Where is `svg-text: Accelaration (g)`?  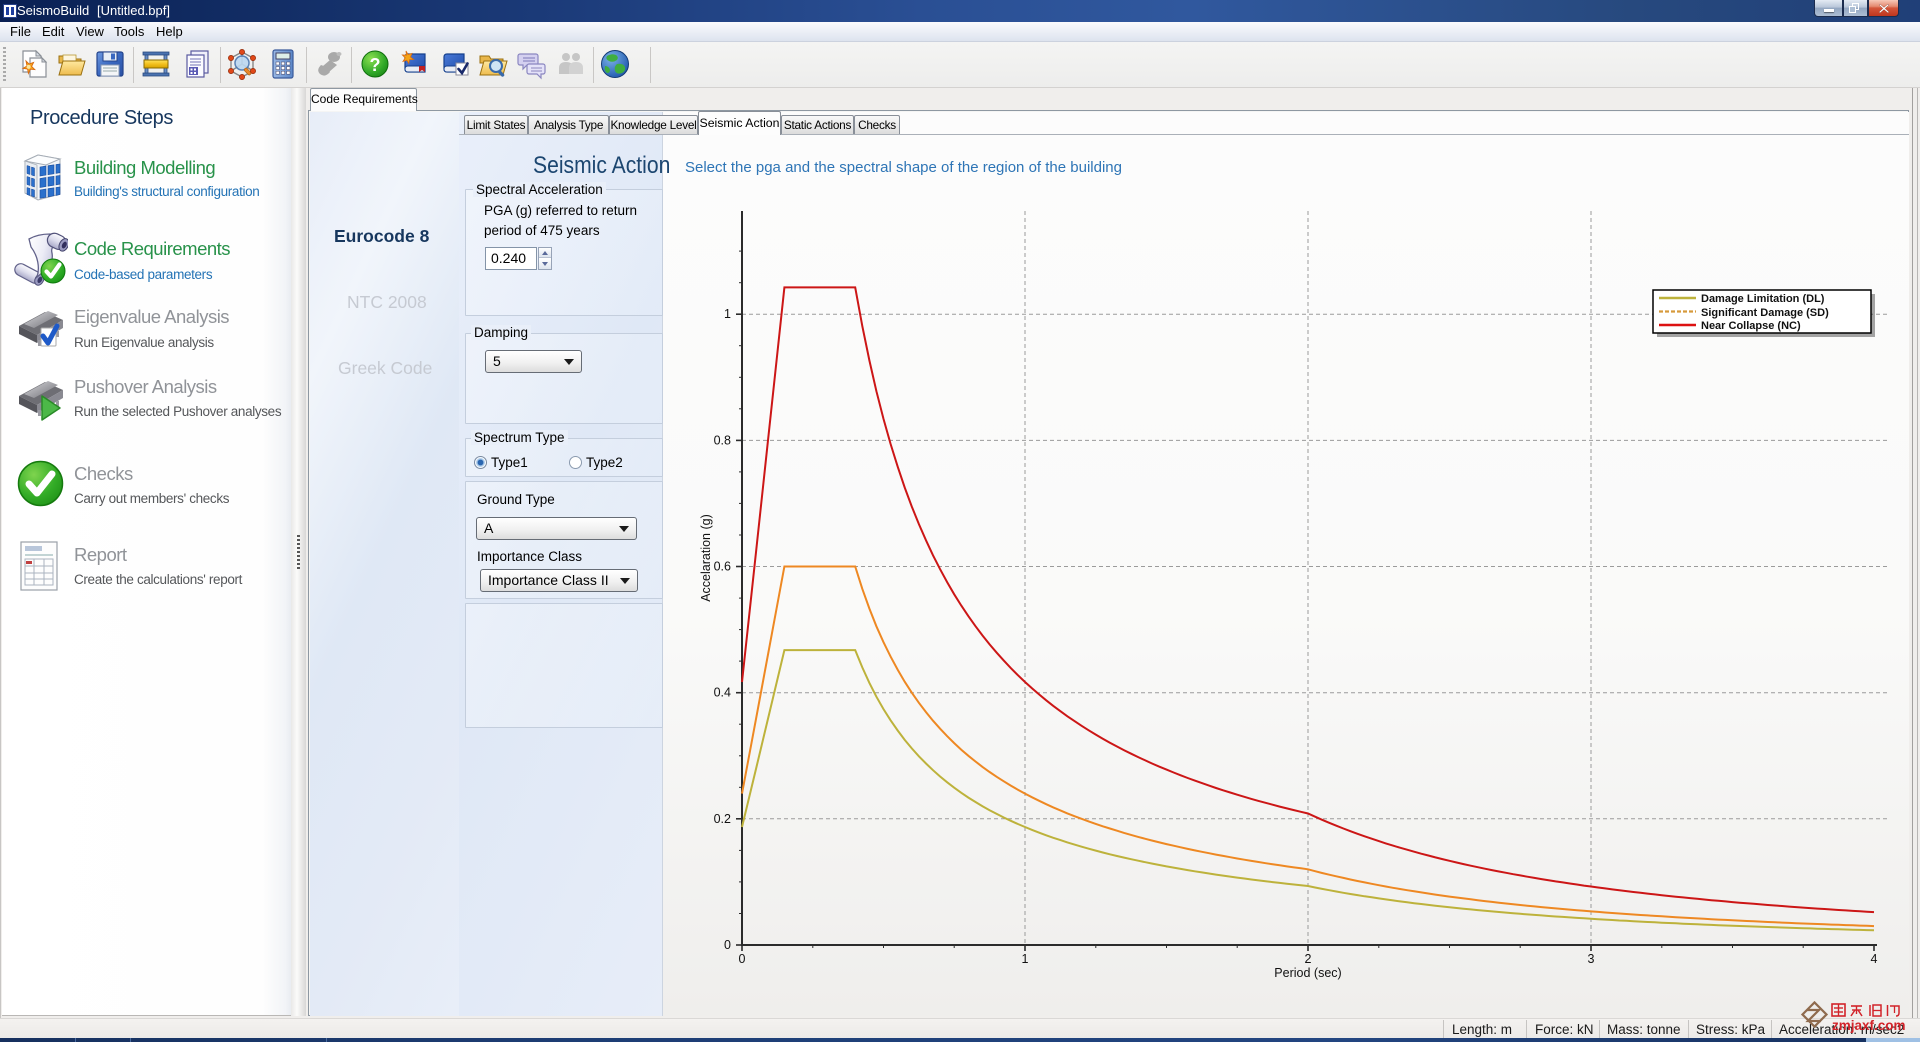 svg-text: Accelaration (g) is located at coordinates (706, 558).